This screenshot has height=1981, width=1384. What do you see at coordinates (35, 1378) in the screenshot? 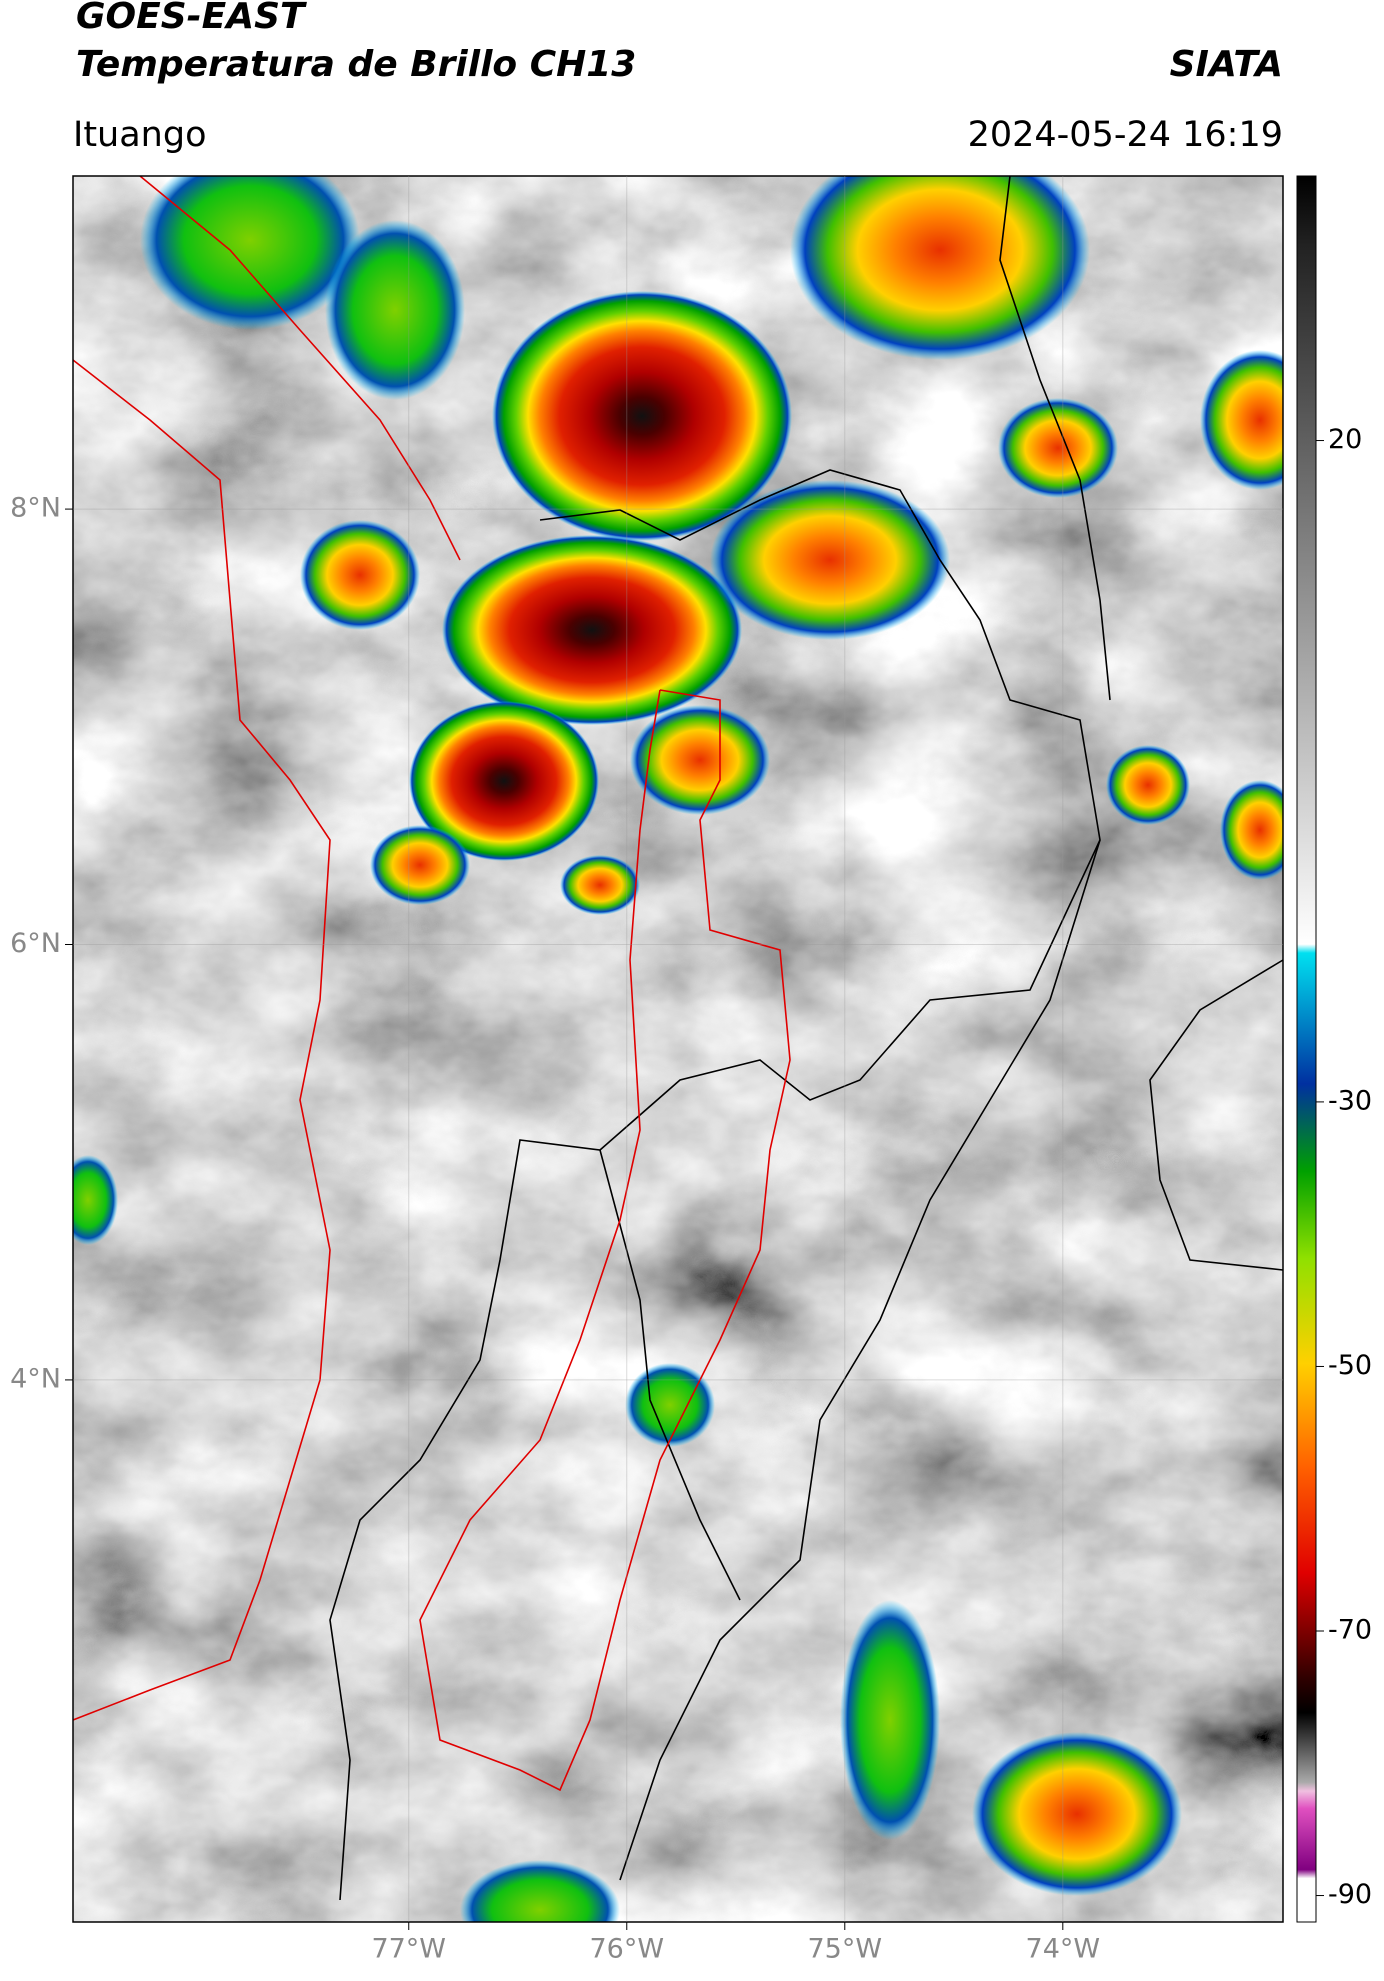
I see `y-tick-label: 4°N` at bounding box center [35, 1378].